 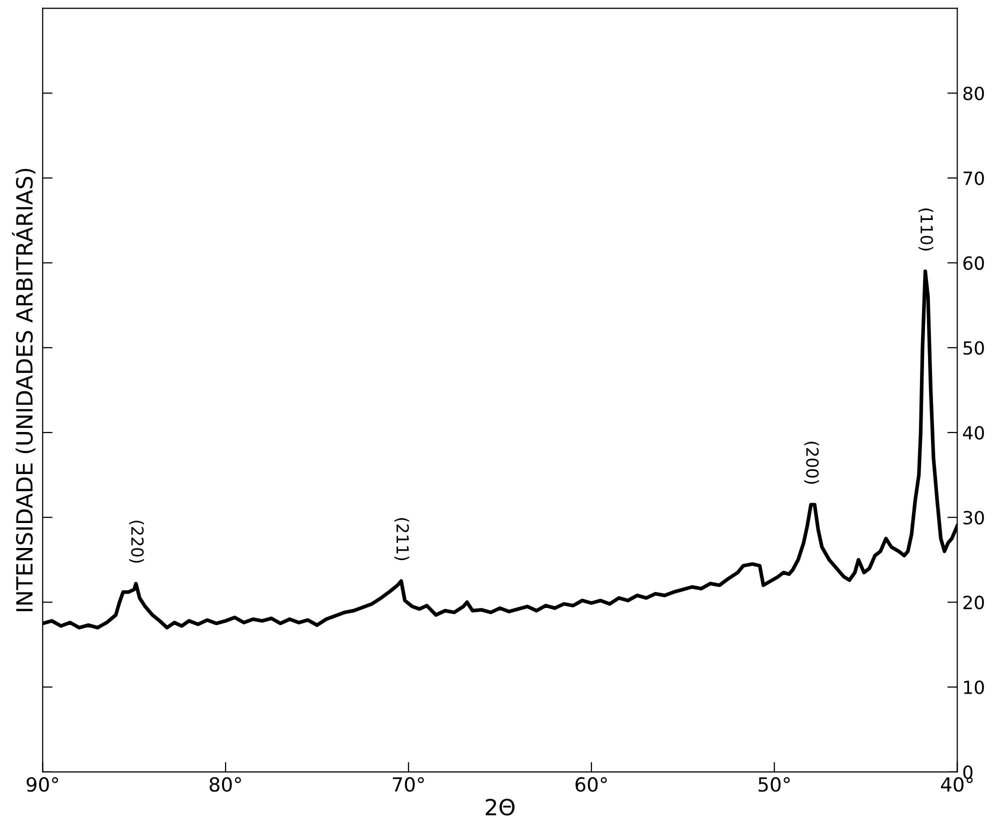 I want to click on y-tick-label: 20, so click(x=973, y=603).